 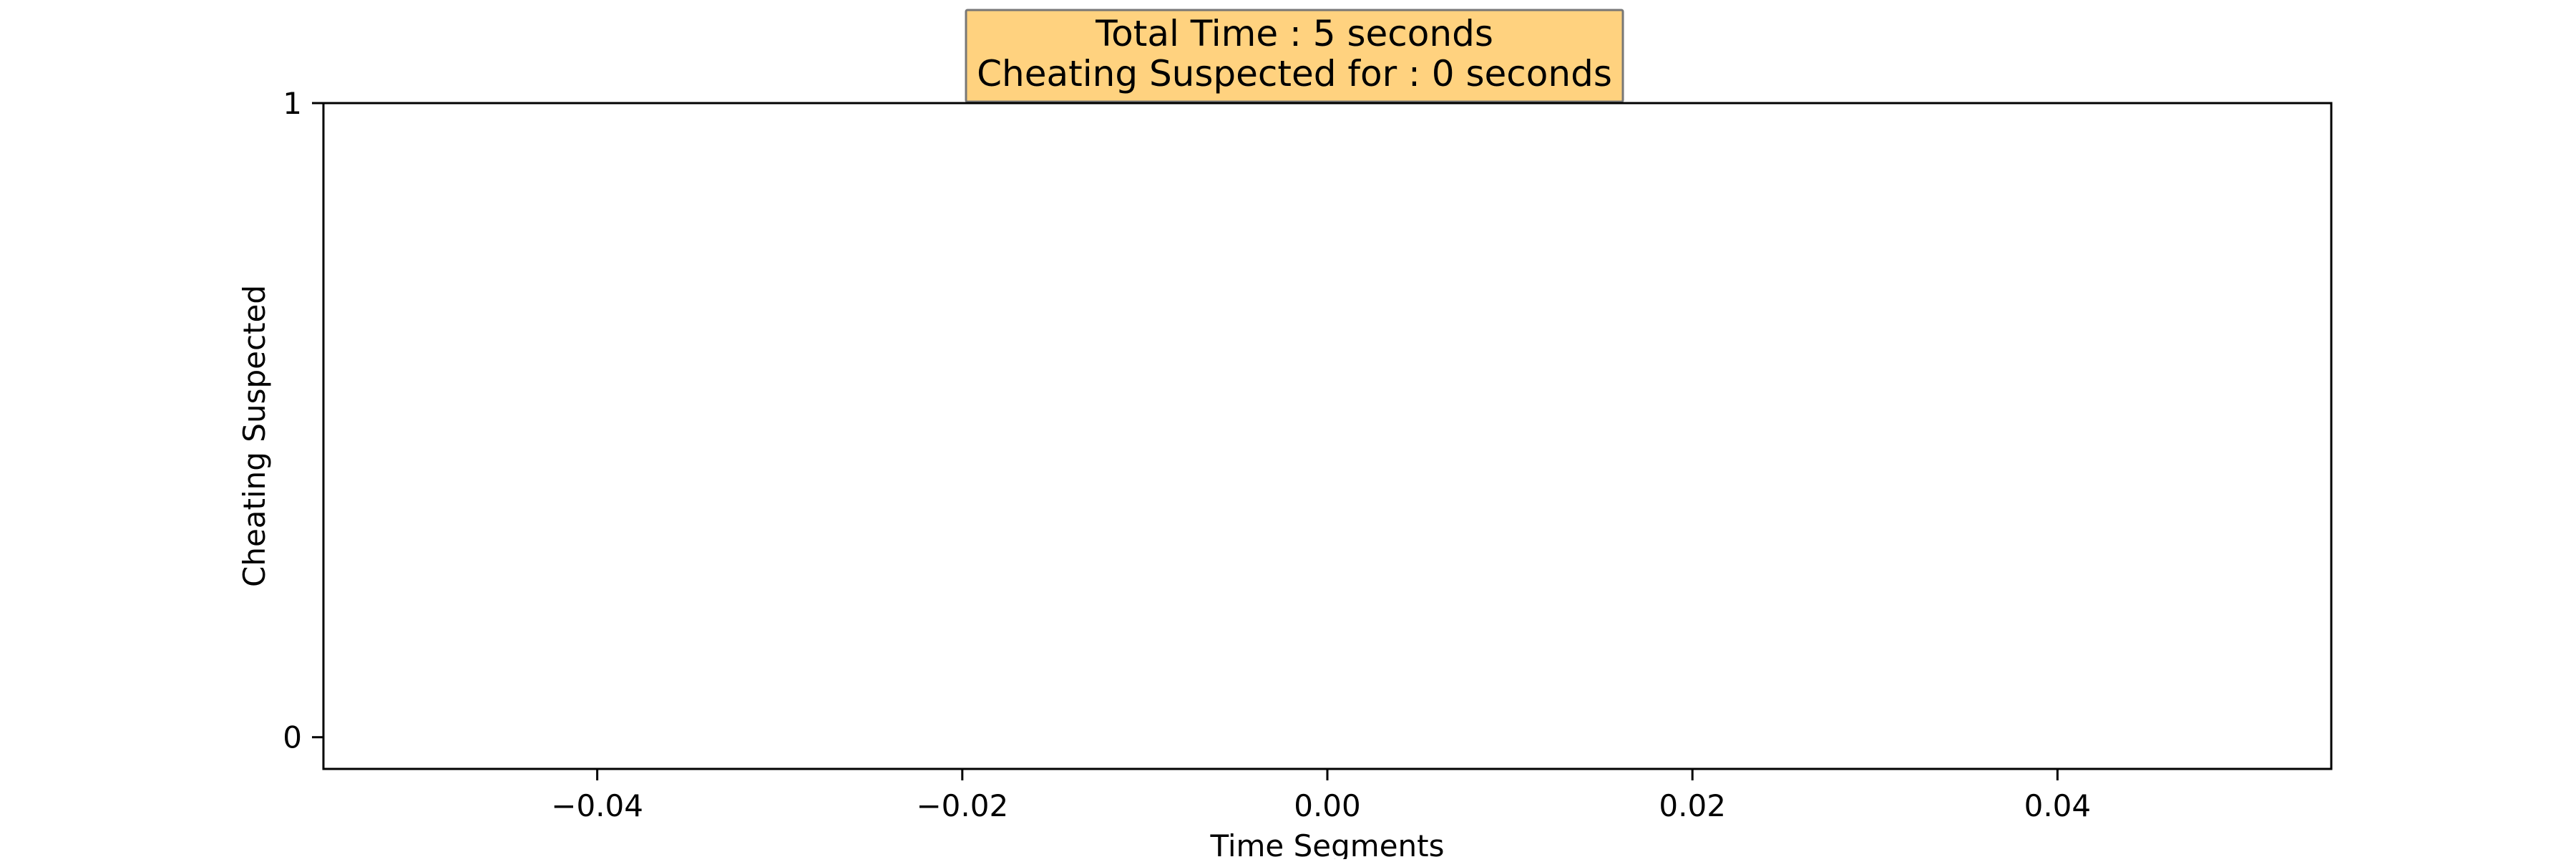 What do you see at coordinates (292, 737) in the screenshot?
I see `y-tick-label: 0` at bounding box center [292, 737].